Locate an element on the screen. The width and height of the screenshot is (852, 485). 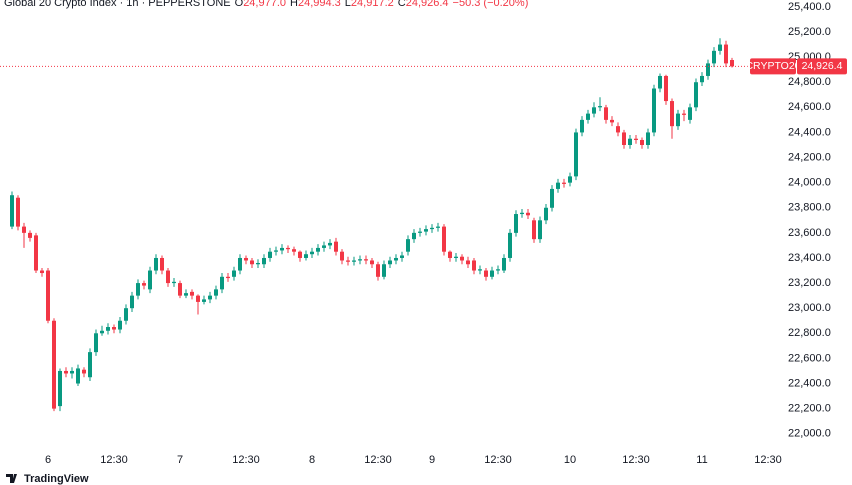
header-value: 24,917.2 is located at coordinates (372, 4).